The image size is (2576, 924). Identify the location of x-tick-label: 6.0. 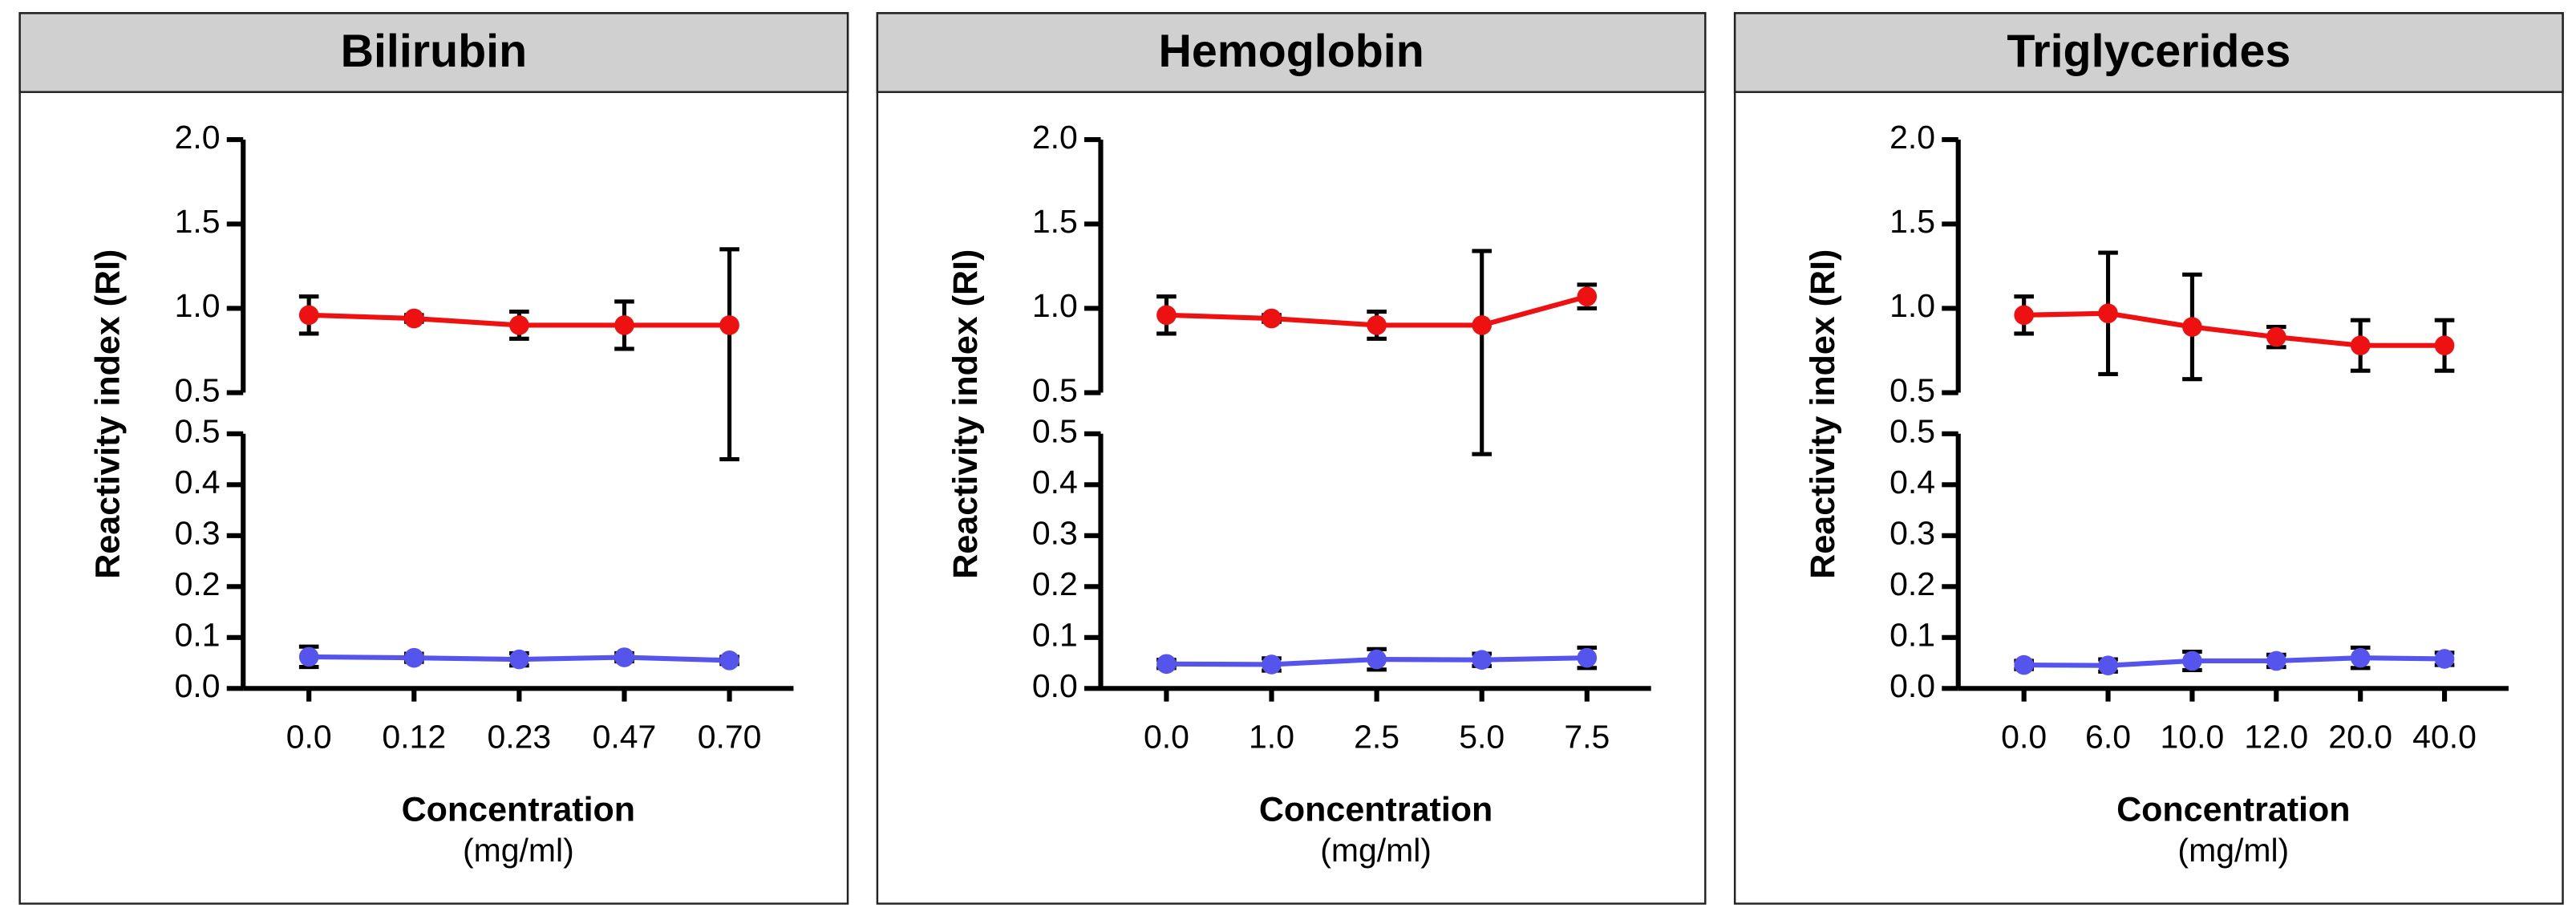
(2108, 737).